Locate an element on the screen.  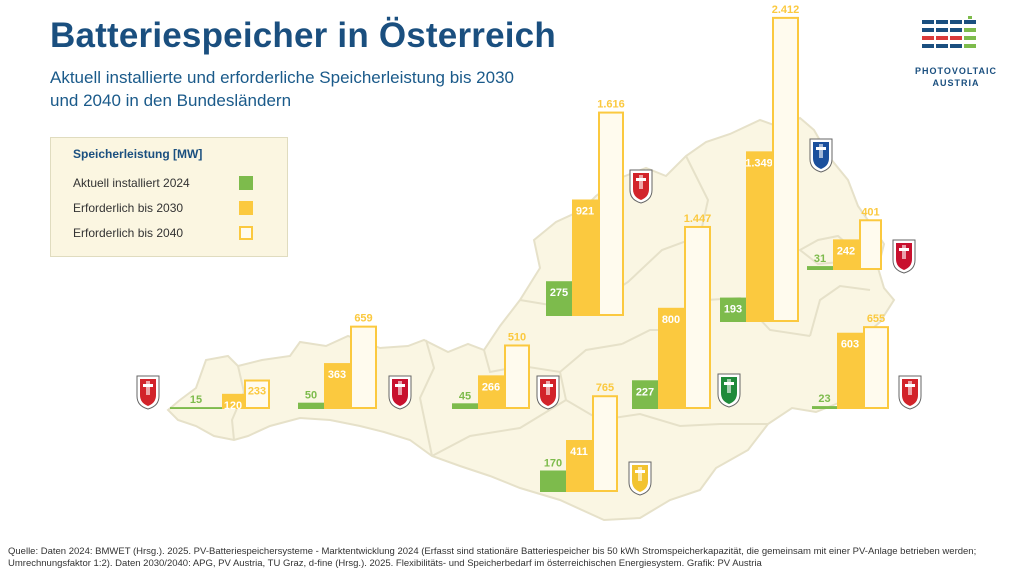
bar-value-label: 603 is located at coordinates (850, 345).